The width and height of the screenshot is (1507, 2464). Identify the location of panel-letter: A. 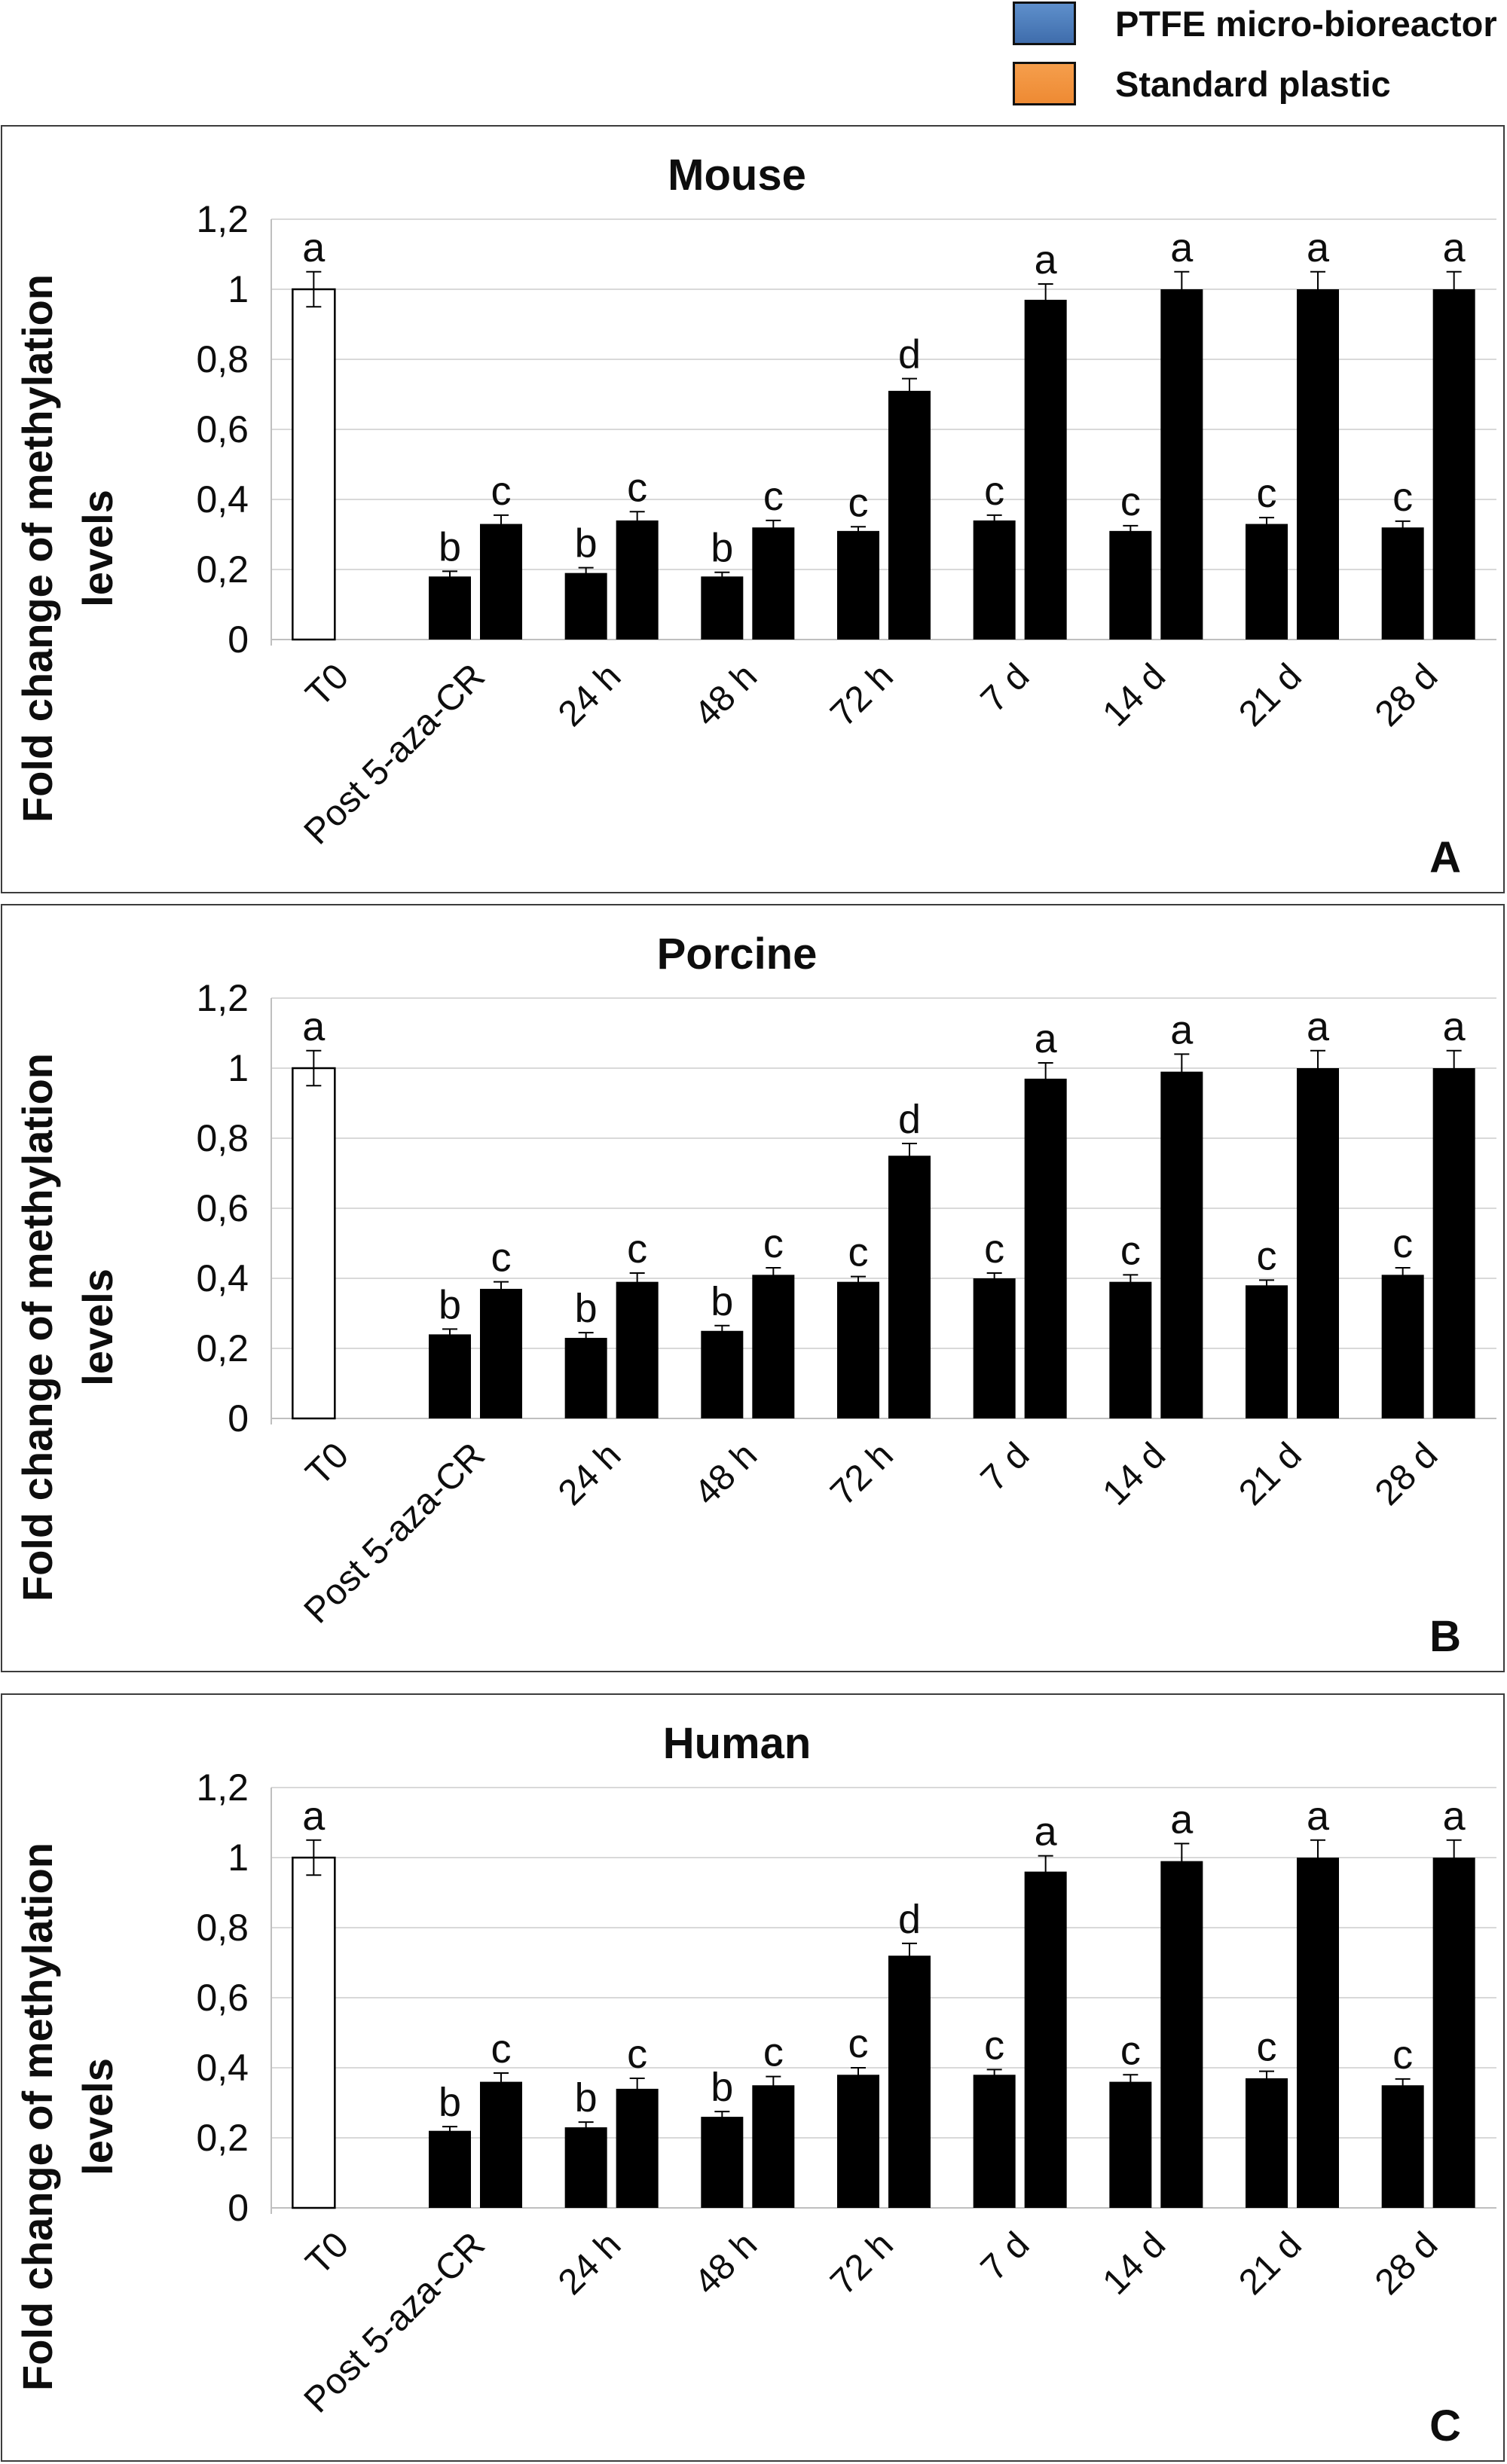
(1445, 857).